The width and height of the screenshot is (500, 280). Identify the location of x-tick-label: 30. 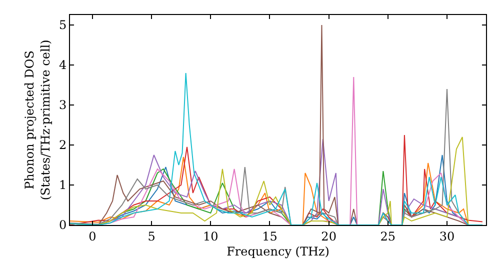
(447, 236).